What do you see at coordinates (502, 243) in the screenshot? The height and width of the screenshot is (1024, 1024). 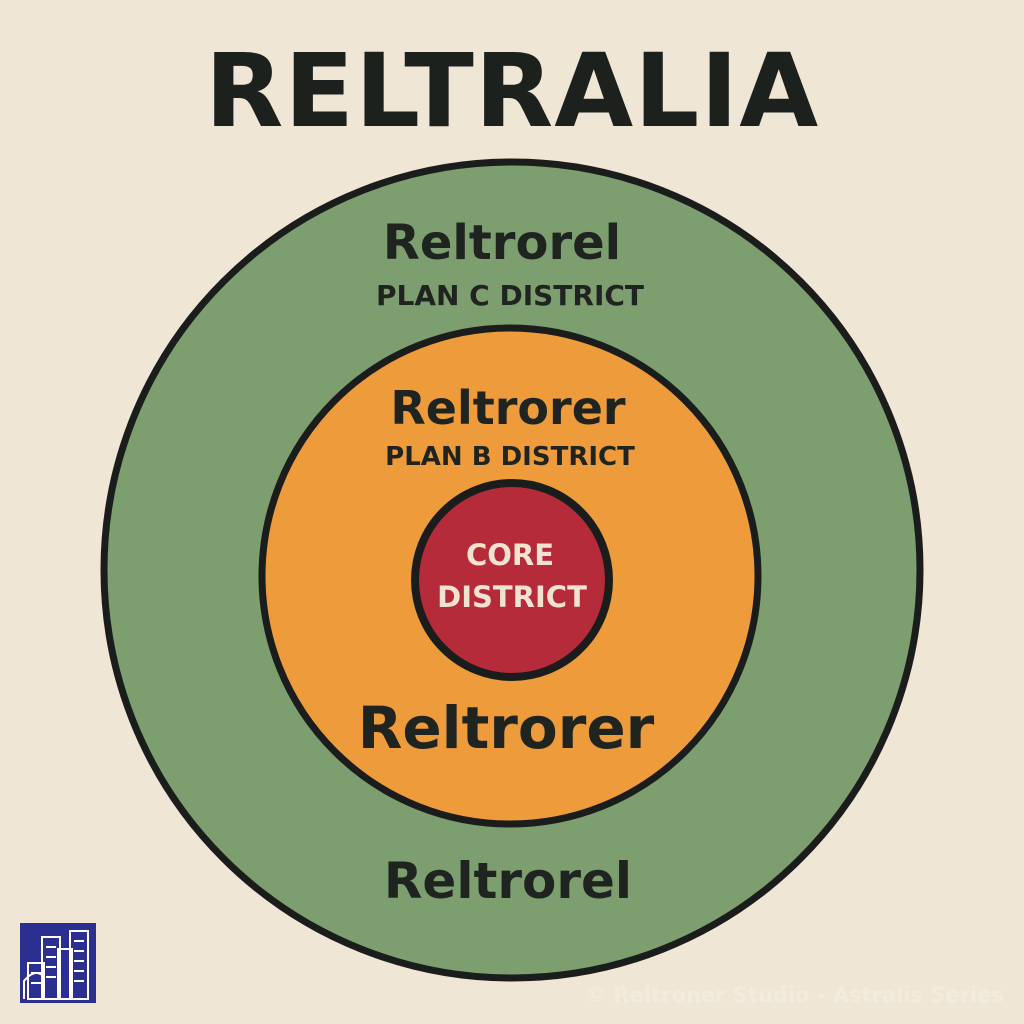 I see `outer-ring-name-top: Reltrorel` at bounding box center [502, 243].